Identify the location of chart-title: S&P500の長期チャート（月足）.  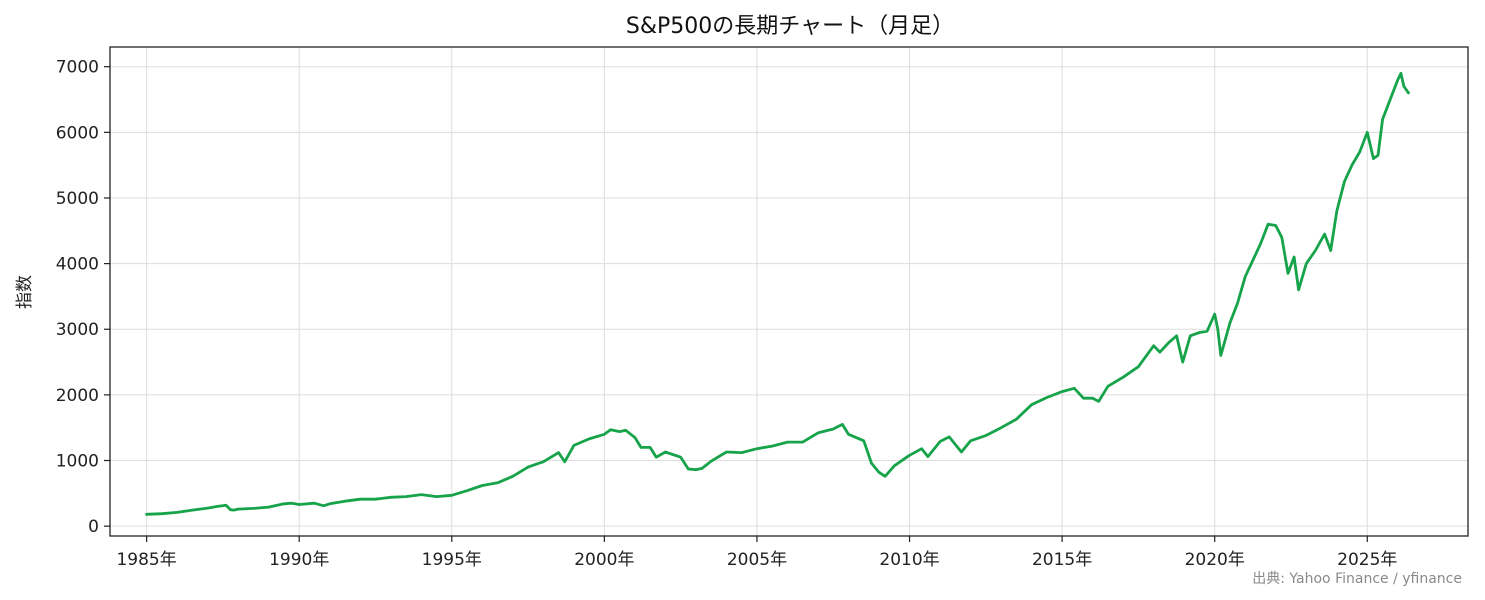
(790, 26).